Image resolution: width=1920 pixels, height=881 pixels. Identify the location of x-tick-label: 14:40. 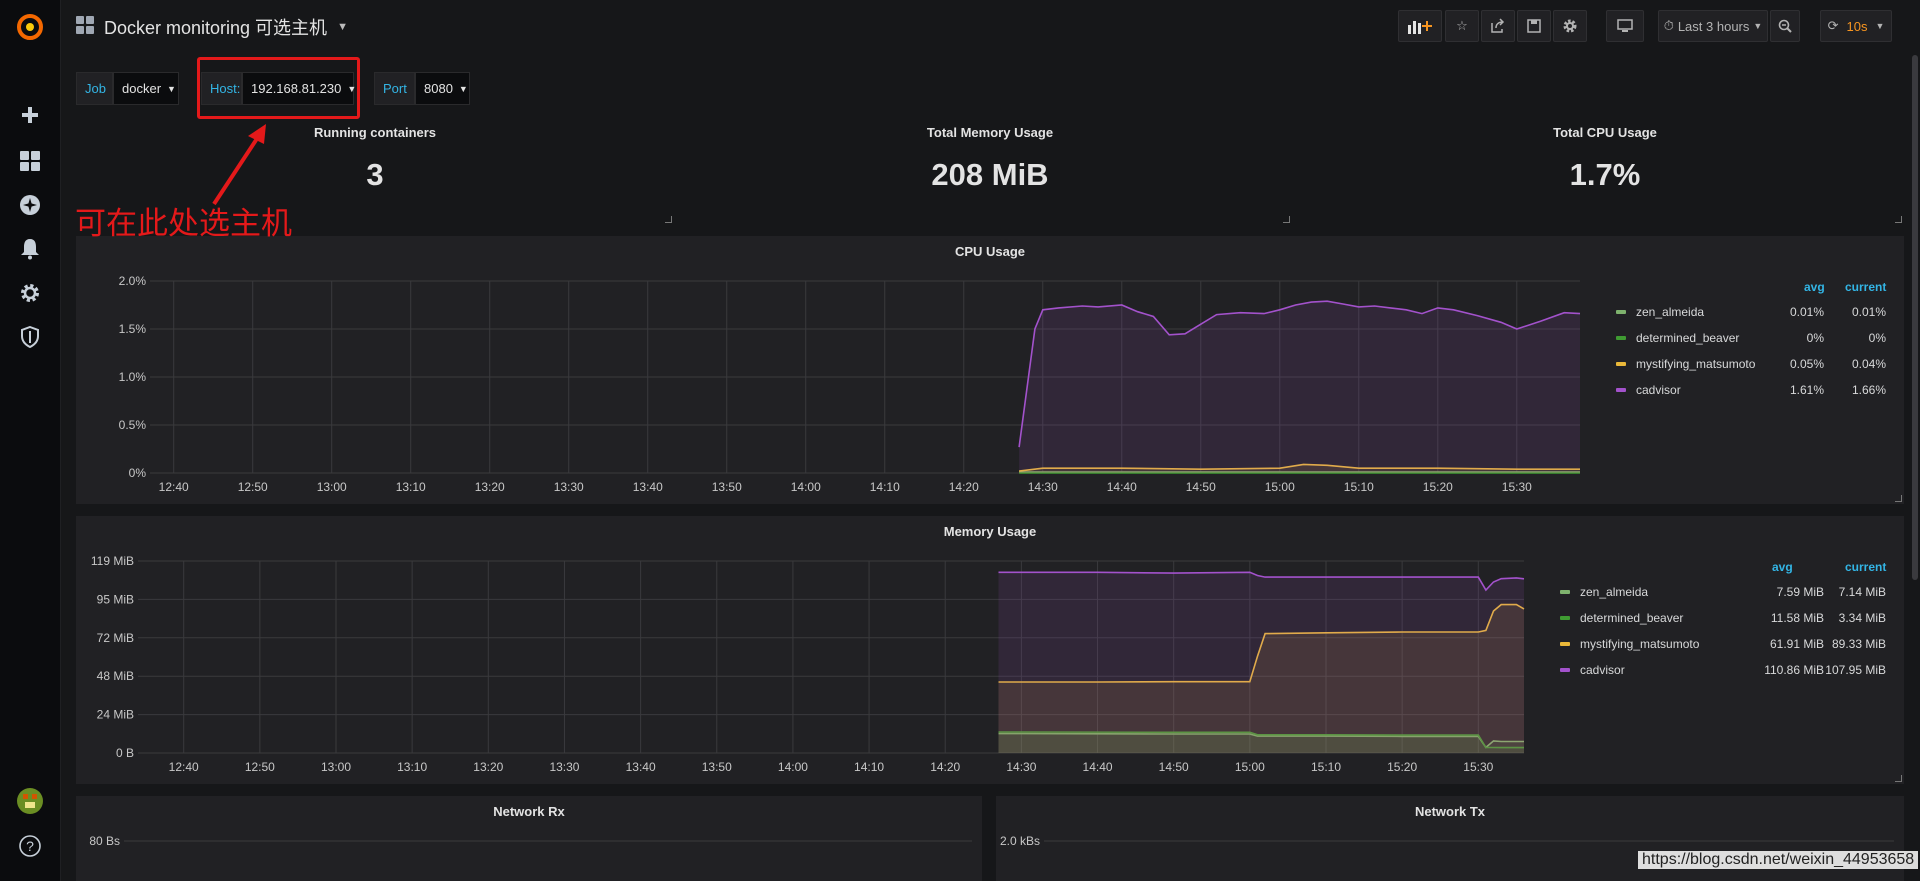
(1122, 487).